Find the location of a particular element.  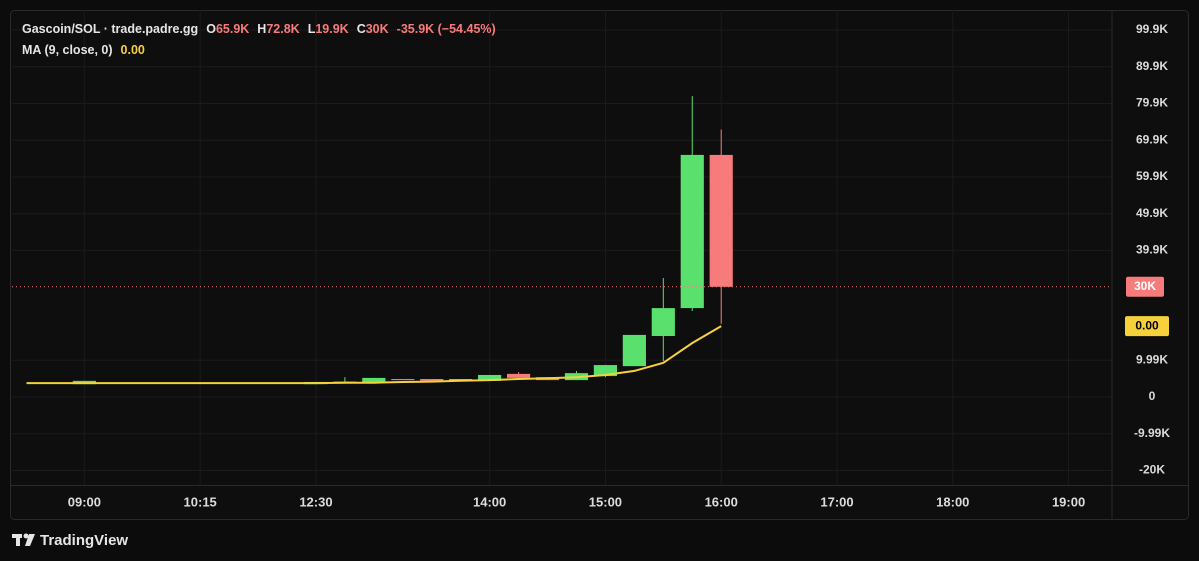

last-price-label: 30K is located at coordinates (1145, 286).